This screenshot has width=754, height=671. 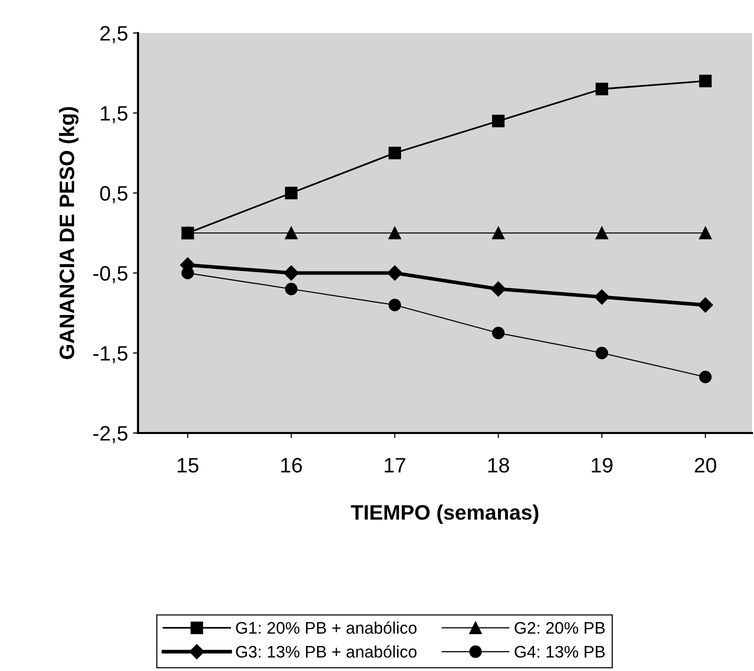 What do you see at coordinates (705, 465) in the screenshot?
I see `x-tick-label: 20` at bounding box center [705, 465].